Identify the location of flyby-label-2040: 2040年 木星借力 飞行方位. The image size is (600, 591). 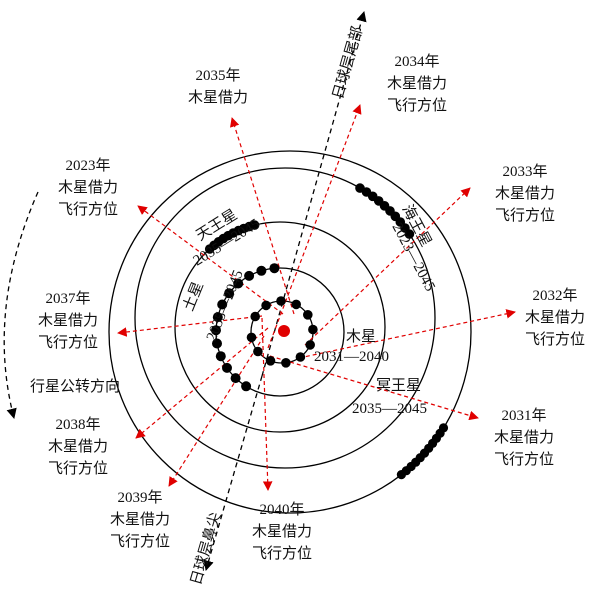
(282, 531).